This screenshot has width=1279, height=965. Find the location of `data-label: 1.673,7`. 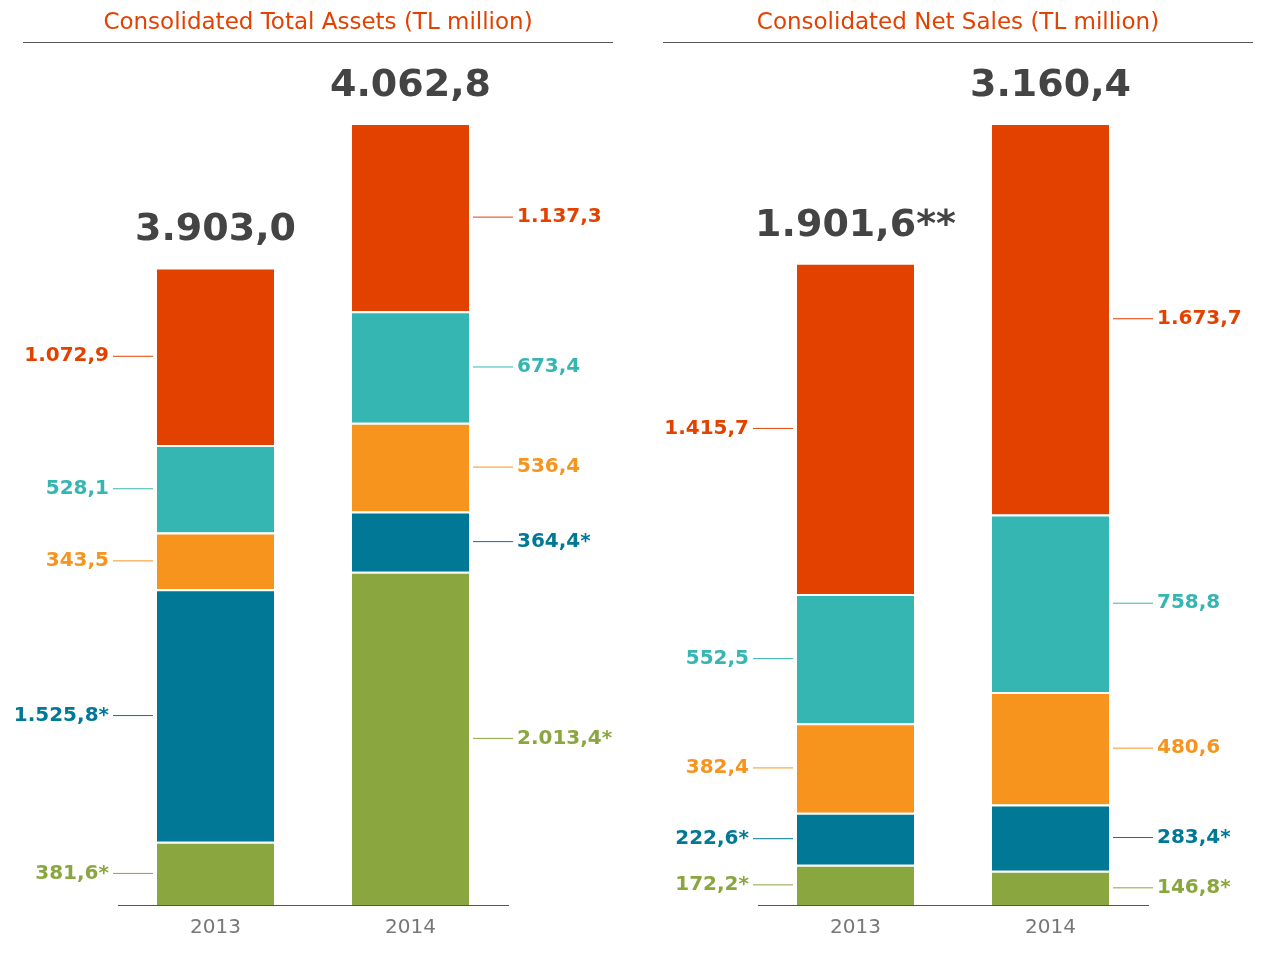

data-label: 1.673,7 is located at coordinates (1199, 316).